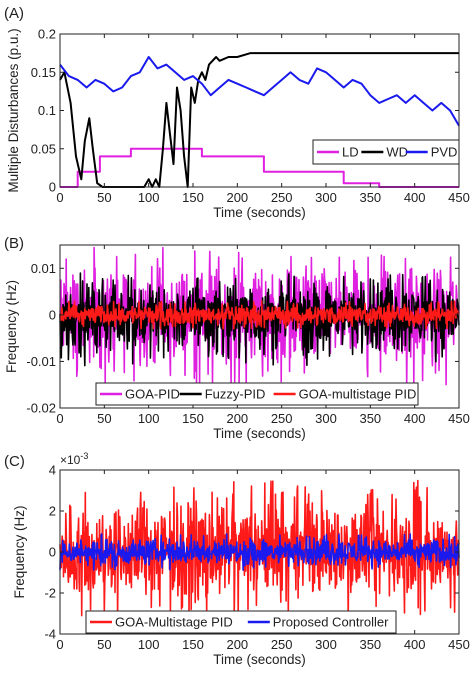  What do you see at coordinates (50, 634) in the screenshot?
I see `y-tick-label: -4` at bounding box center [50, 634].